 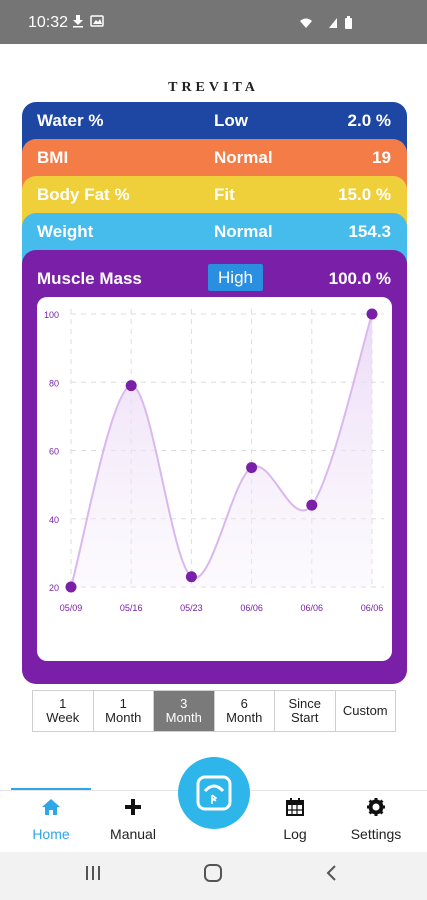 I want to click on muscle-status-badge: High, so click(x=235, y=277).